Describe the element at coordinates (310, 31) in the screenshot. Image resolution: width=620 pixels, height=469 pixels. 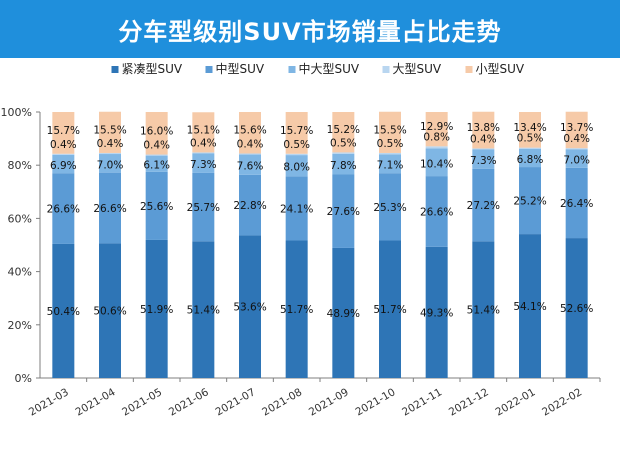
I see `chart-title: 分车型级别SUV市场销量占比走势` at that location.